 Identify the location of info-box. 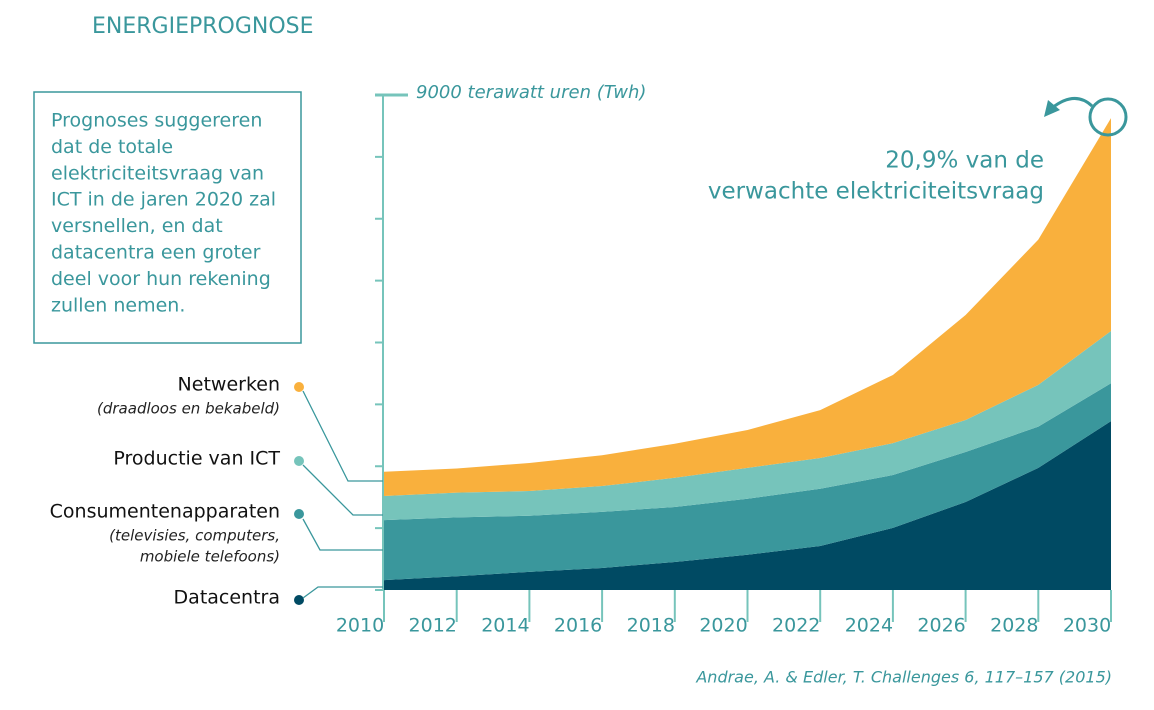
(167, 217).